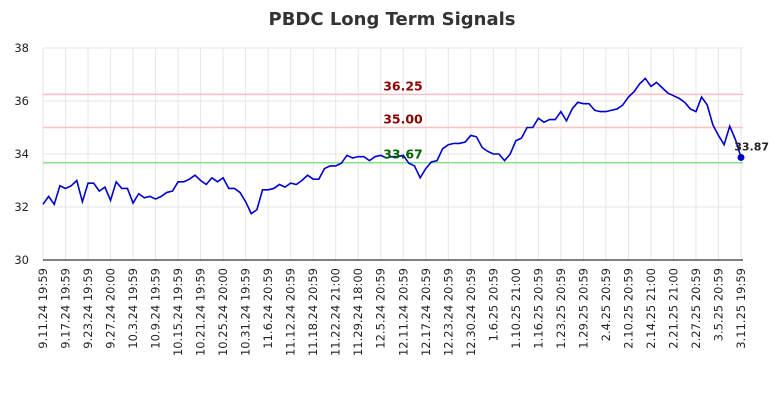 The width and height of the screenshot is (784, 400). I want to click on reference-label: 33.67, so click(403, 154).